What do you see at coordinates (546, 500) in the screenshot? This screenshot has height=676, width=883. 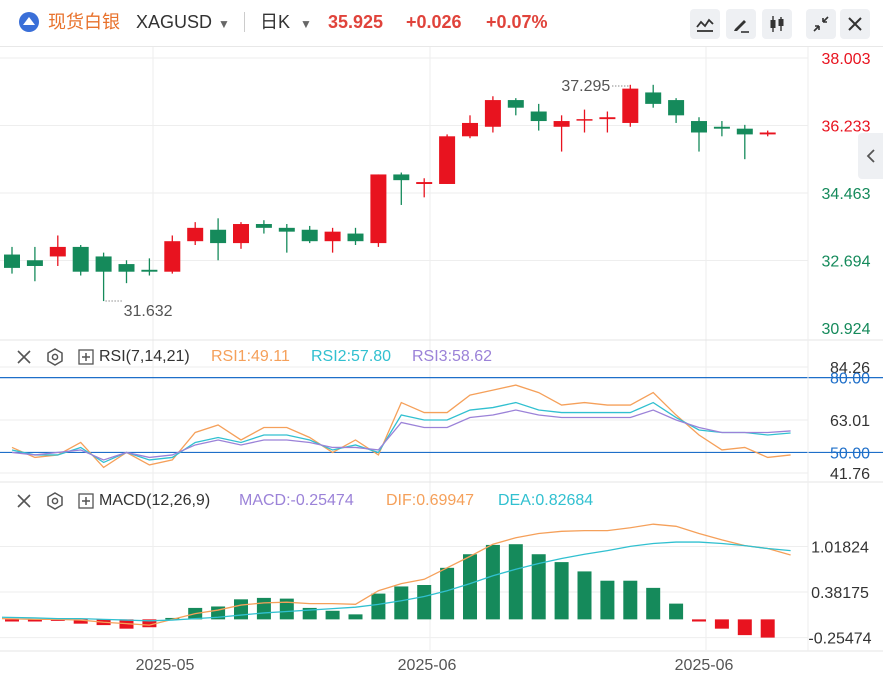 I see `dea-value: DEA:0.82684` at bounding box center [546, 500].